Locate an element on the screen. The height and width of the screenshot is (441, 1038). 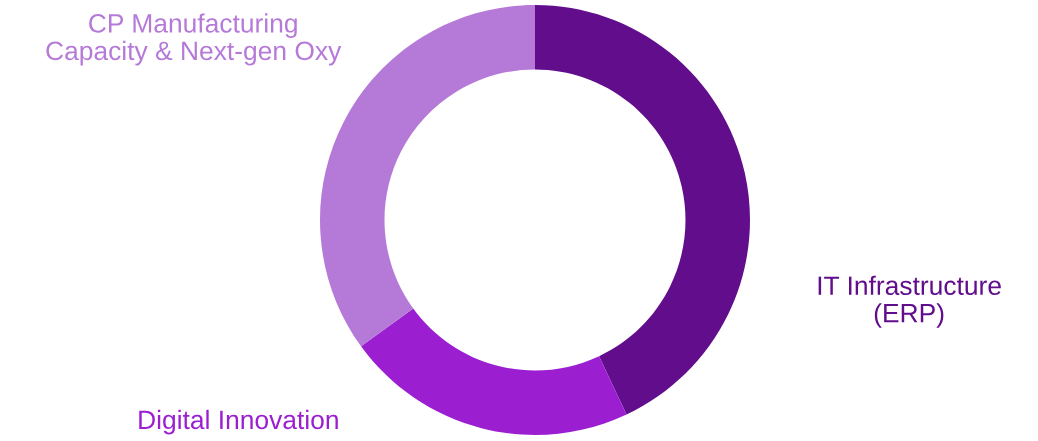
slice-label: Digital Innovation is located at coordinates (238, 422).